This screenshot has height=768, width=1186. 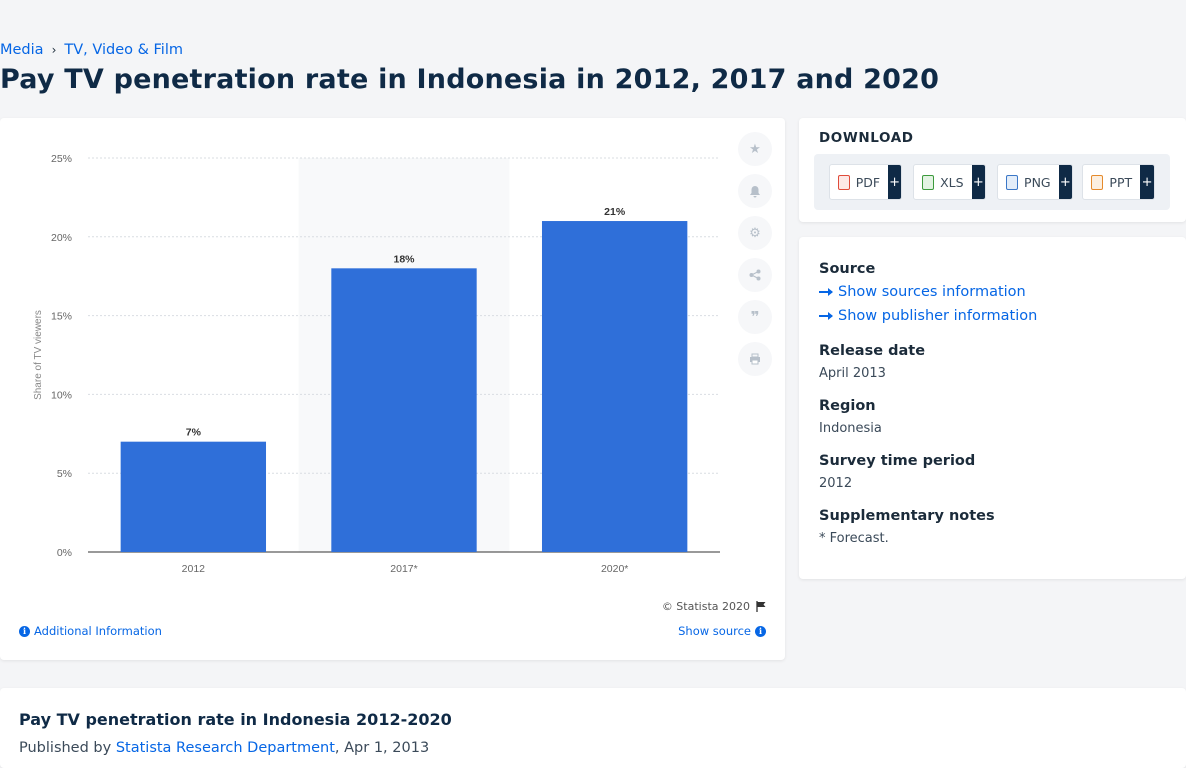 I want to click on data-label: 21%, so click(x=615, y=212).